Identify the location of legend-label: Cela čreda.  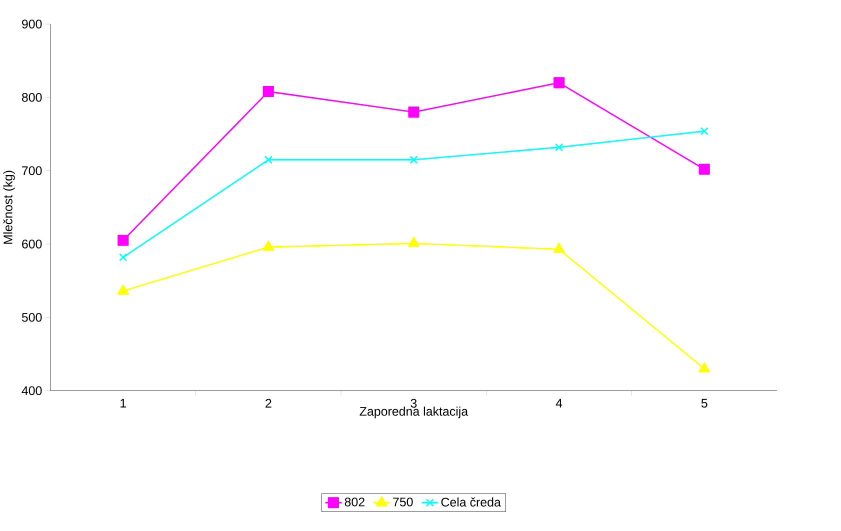
(471, 501).